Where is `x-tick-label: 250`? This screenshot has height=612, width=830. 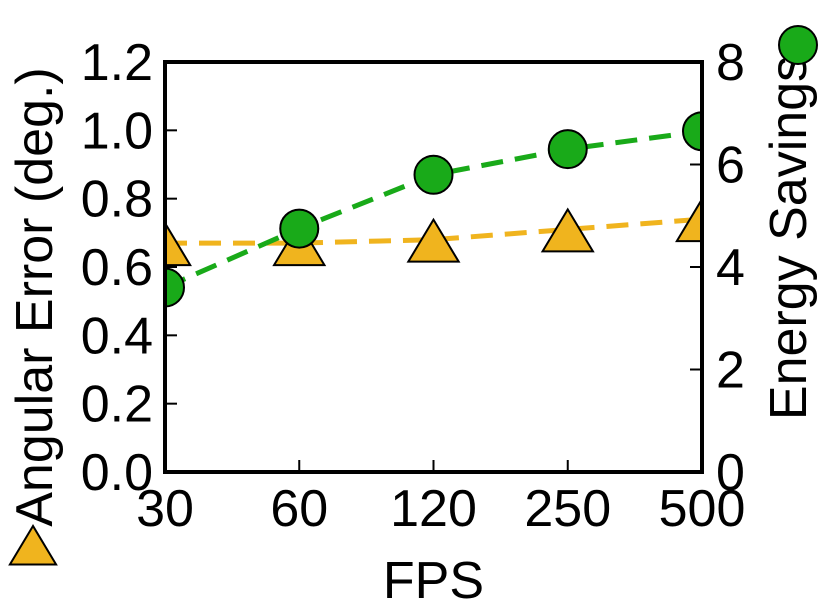 x-tick-label: 250 is located at coordinates (567, 509).